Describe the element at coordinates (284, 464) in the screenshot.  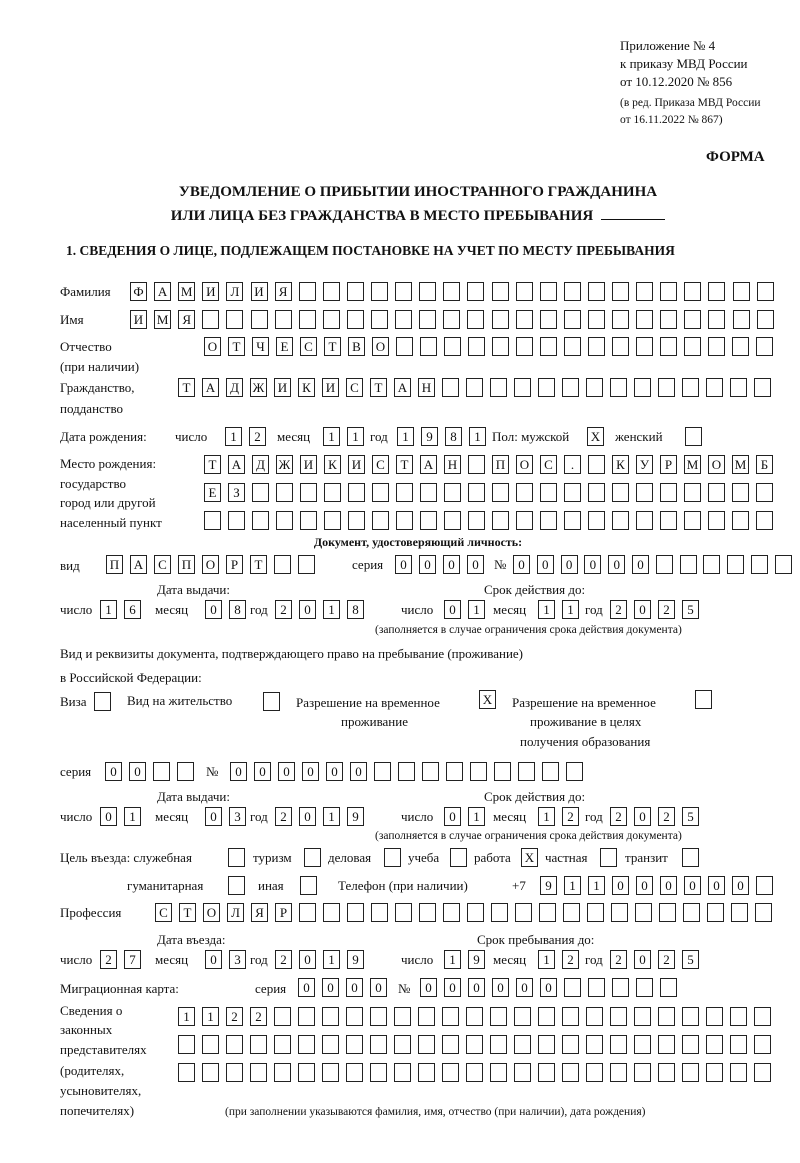
I see `char-cell: Ж` at that location.